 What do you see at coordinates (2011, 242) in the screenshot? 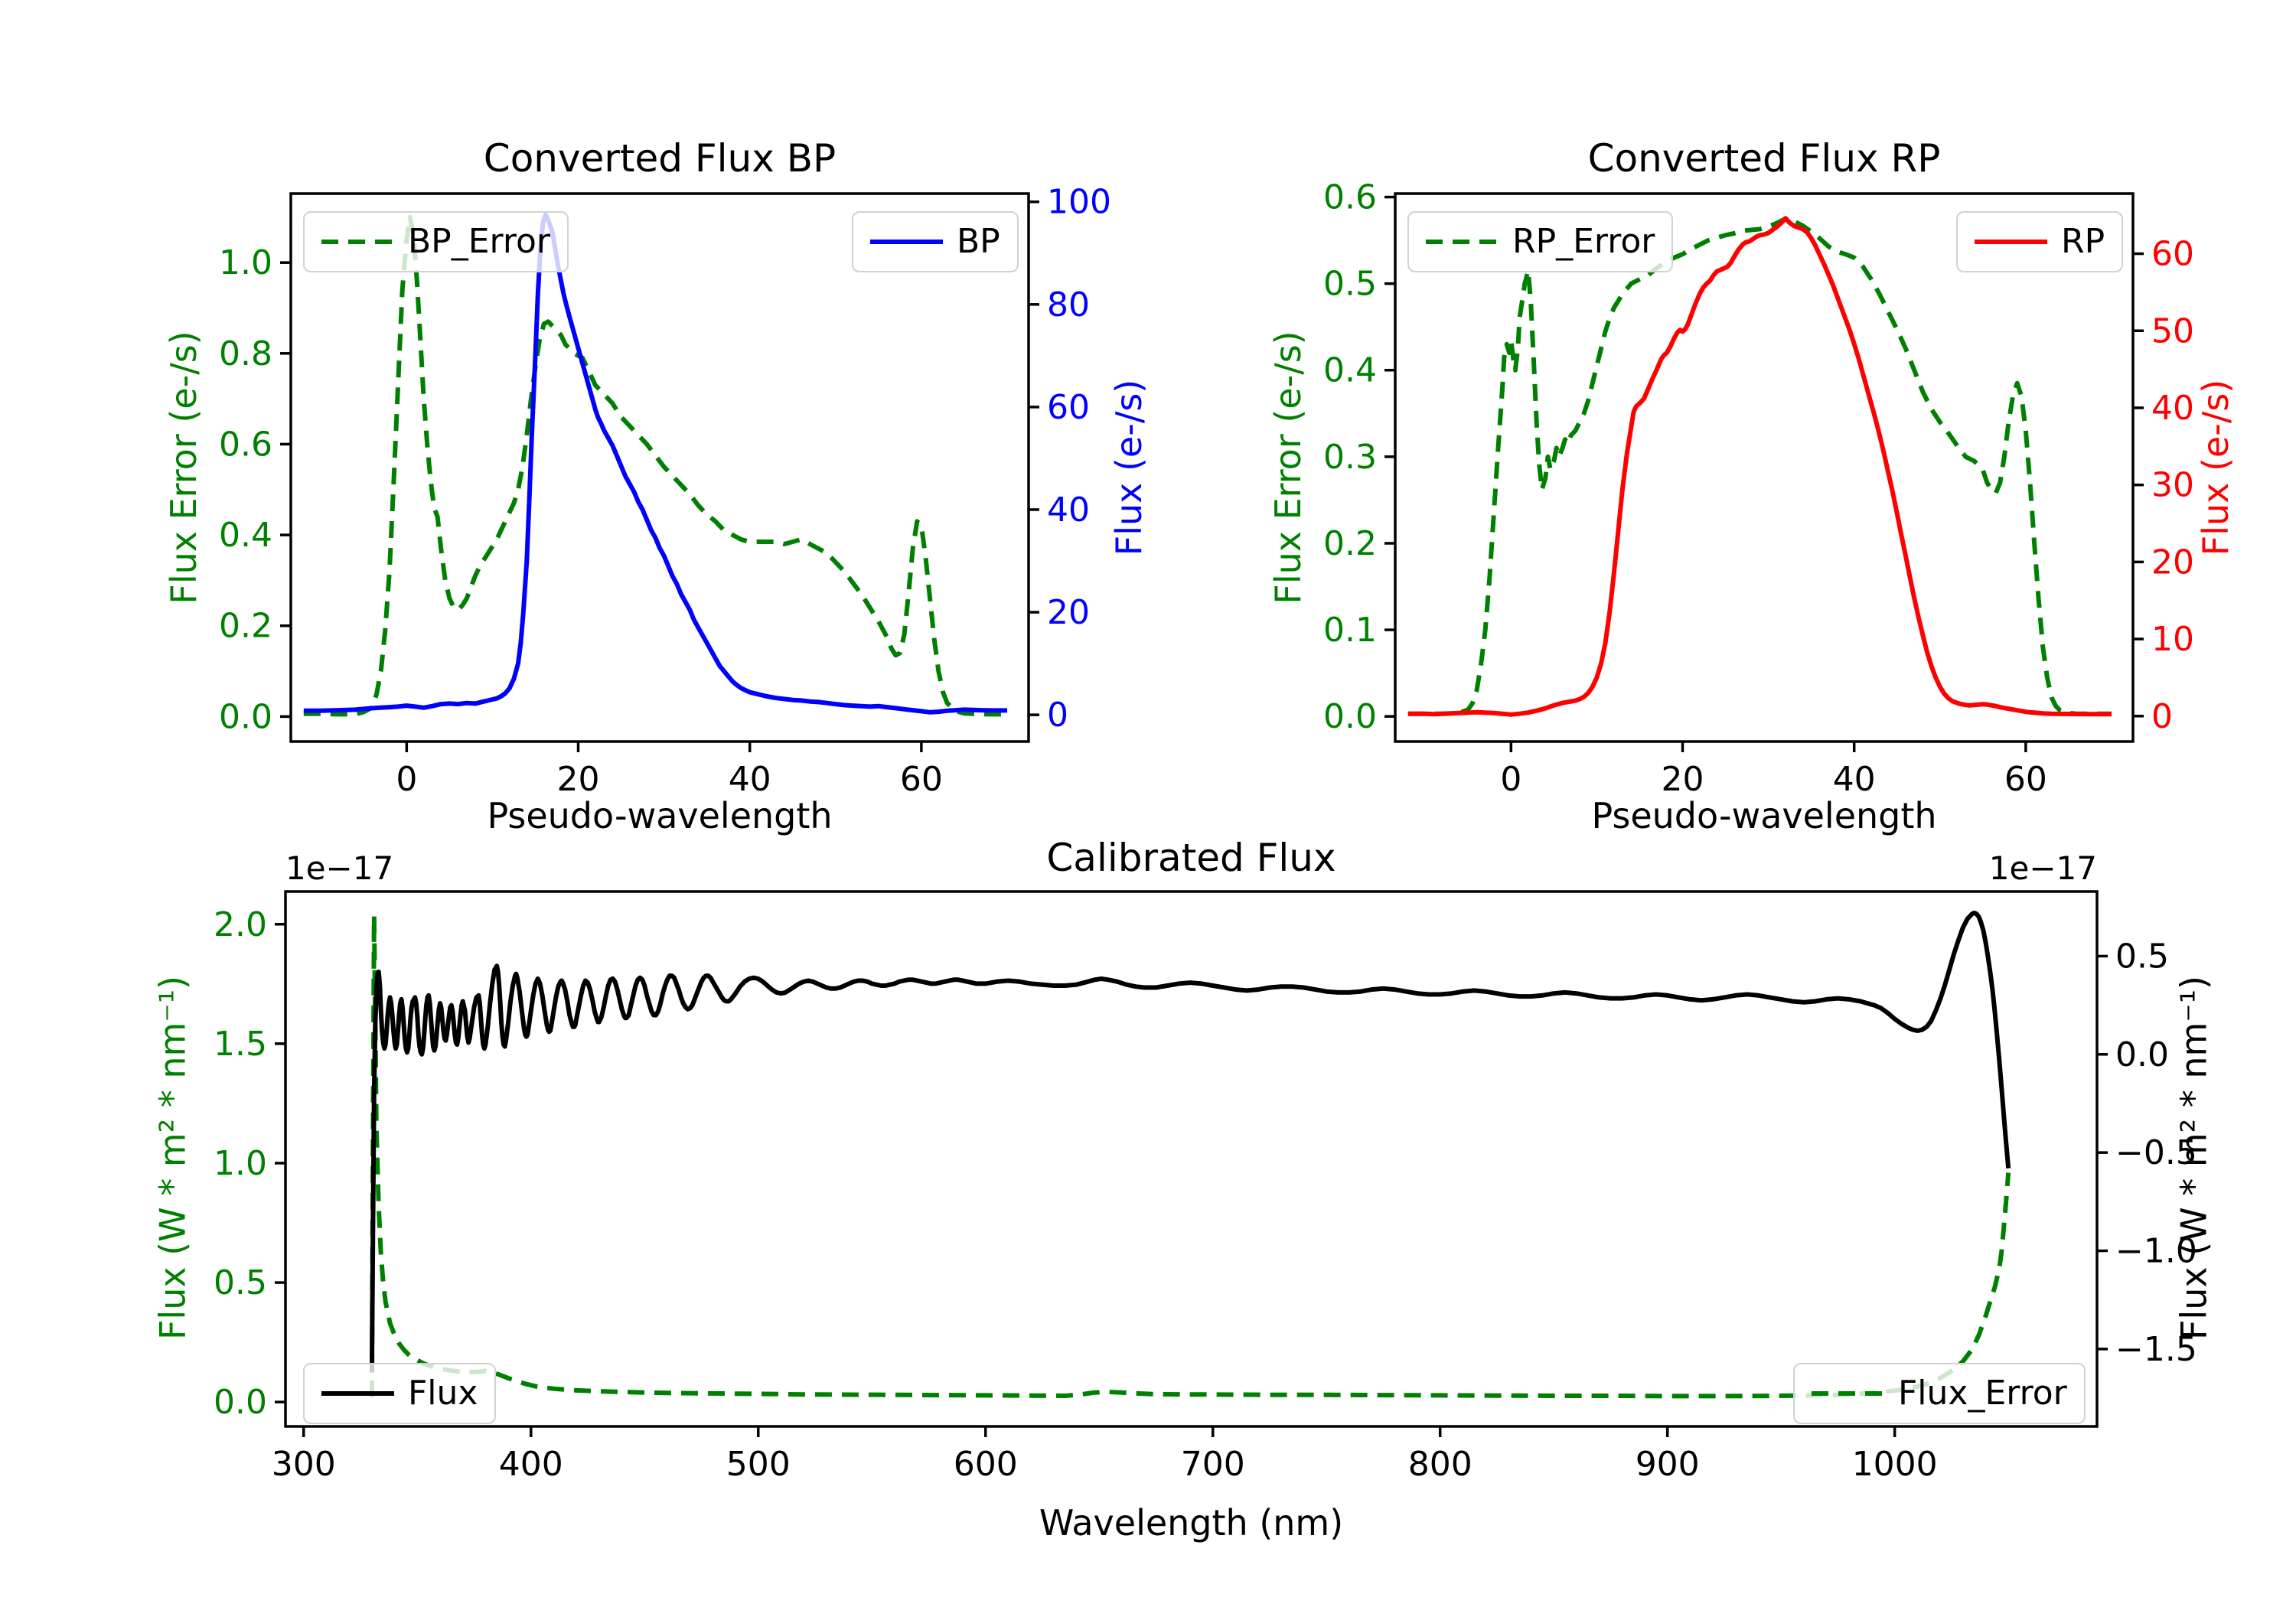
I see `rp-legend-line-icon` at bounding box center [2011, 242].